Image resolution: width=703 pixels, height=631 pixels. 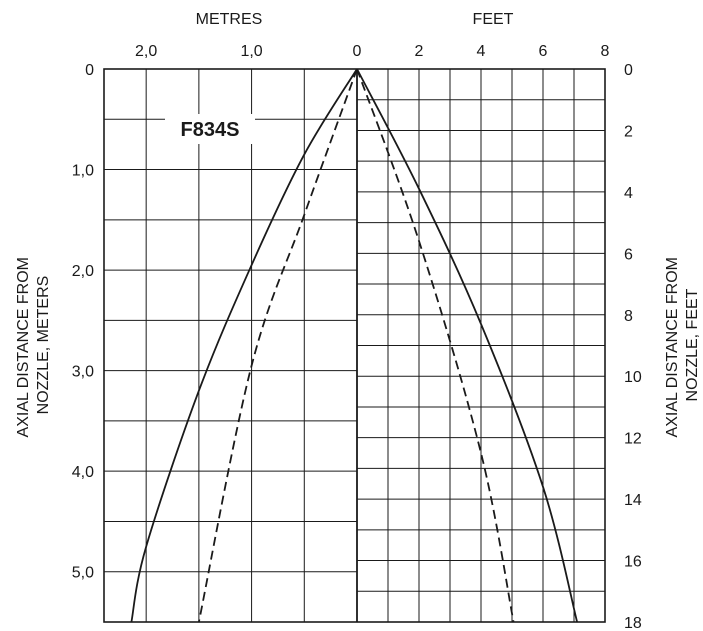 What do you see at coordinates (493, 19) in the screenshot?
I see `unit-feet-label: FEET` at bounding box center [493, 19].